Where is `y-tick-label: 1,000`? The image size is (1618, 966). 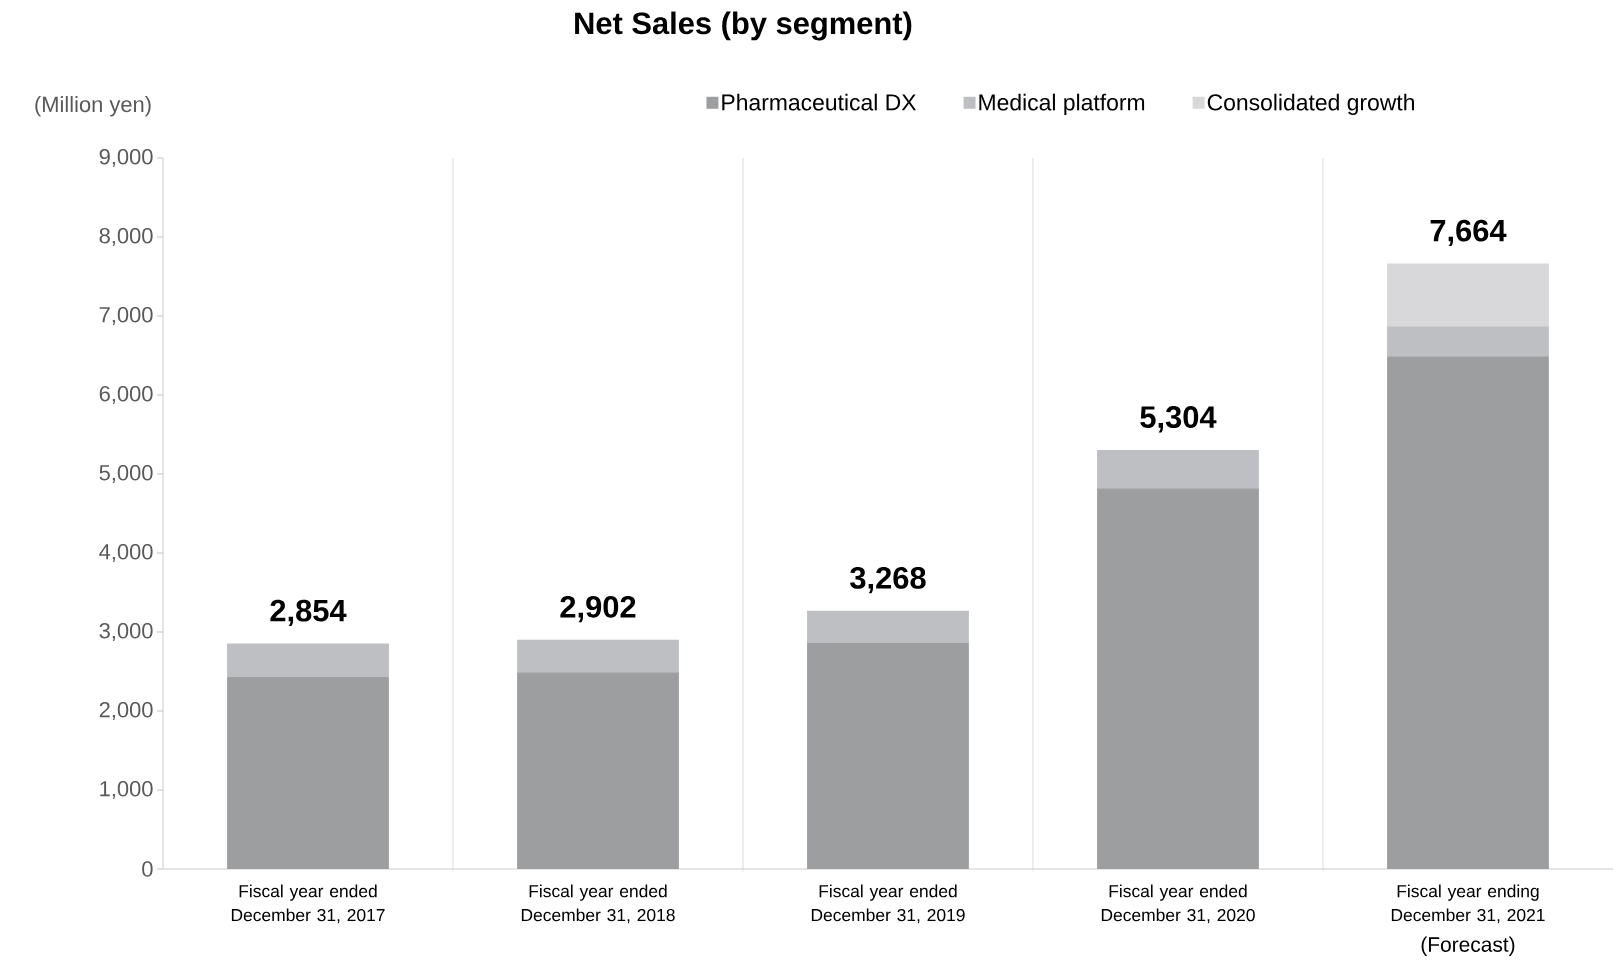
y-tick-label: 1,000 is located at coordinates (126, 790).